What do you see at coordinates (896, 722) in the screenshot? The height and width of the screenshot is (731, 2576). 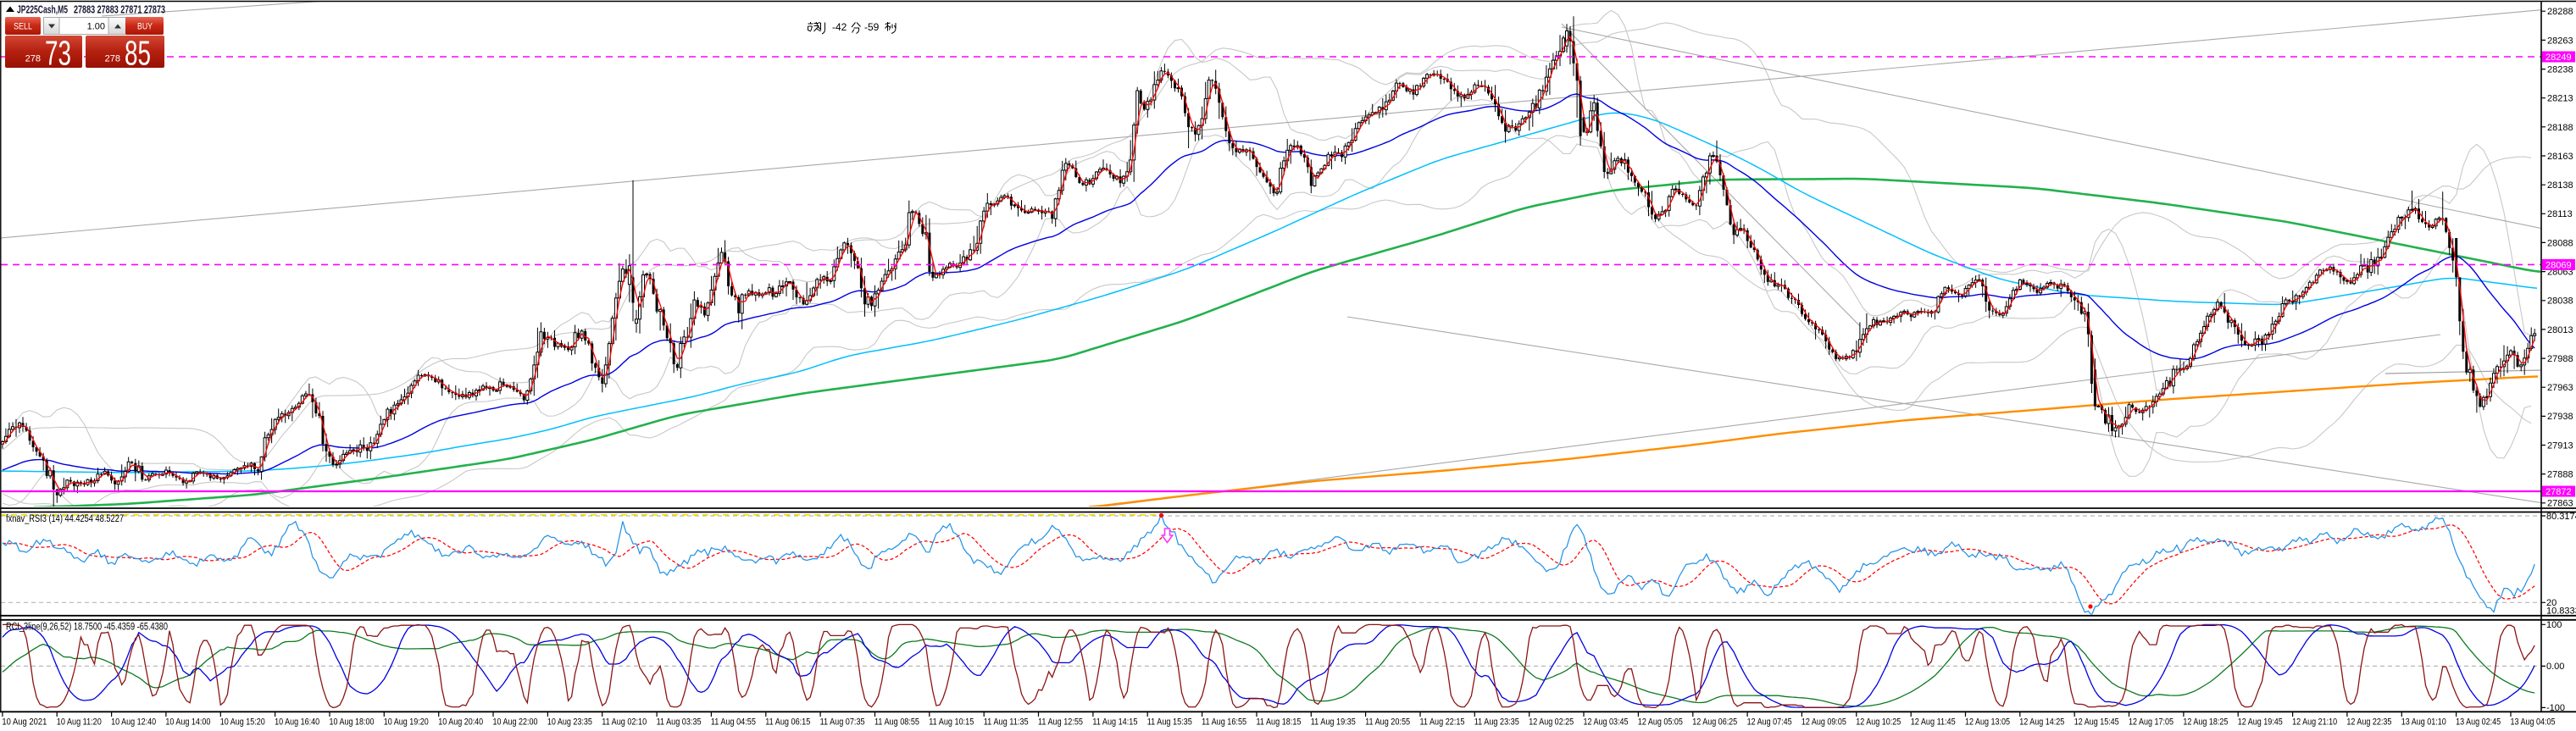 I see `svg-text: 11 Aug 08:55` at bounding box center [896, 722].